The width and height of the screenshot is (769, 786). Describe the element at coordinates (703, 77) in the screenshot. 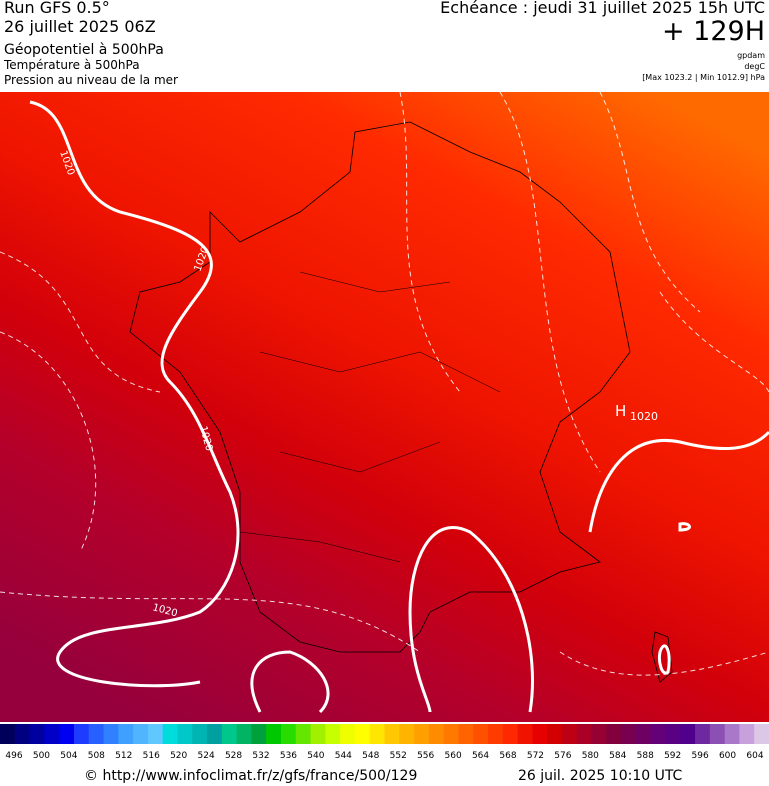

I see `range-label: [Max 1023.2 | Min 1012.9] hPa` at that location.